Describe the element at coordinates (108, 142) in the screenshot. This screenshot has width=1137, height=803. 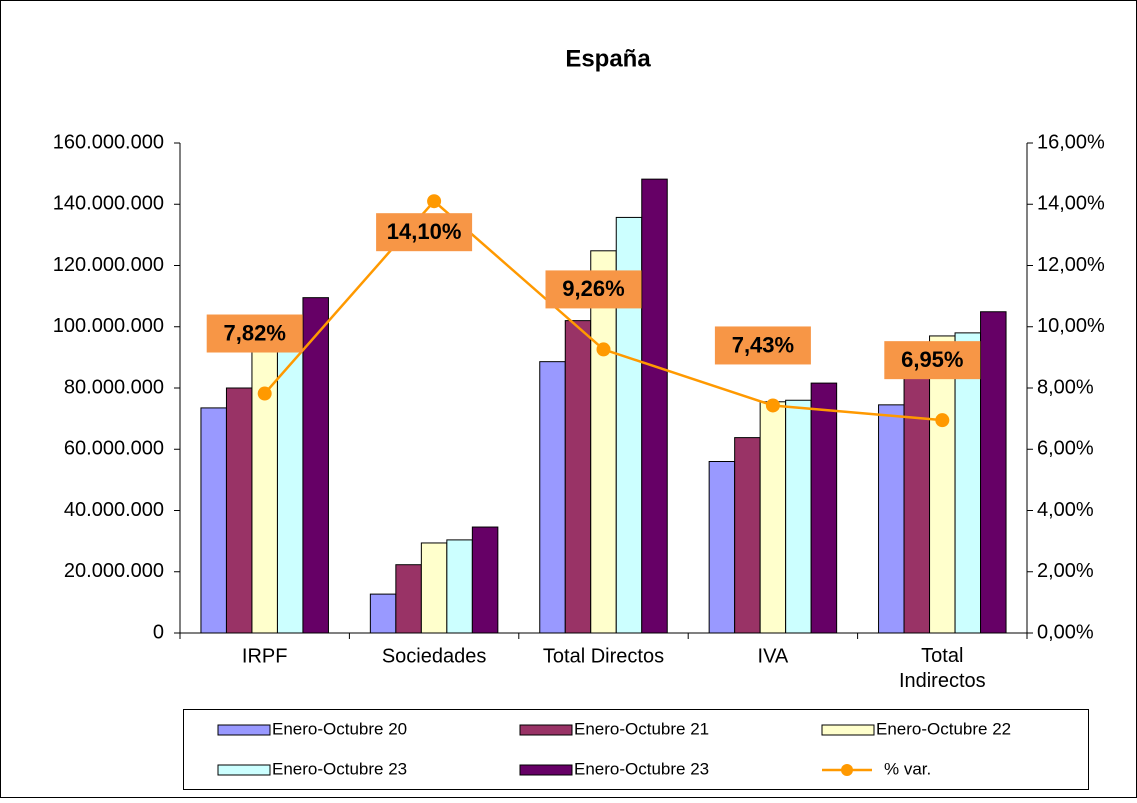
I see `y-tick-label: 160.000.000` at that location.